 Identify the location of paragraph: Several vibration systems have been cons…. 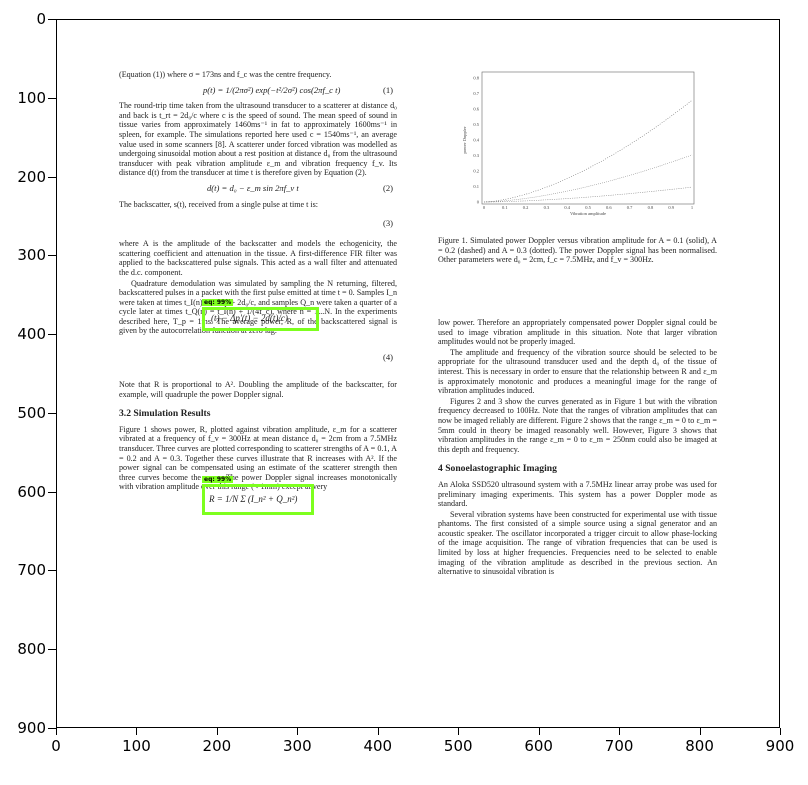
(577, 543).